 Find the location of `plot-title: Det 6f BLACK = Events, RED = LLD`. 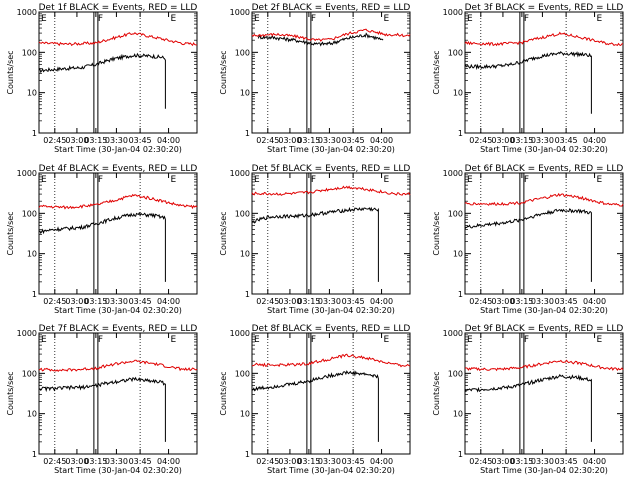

plot-title: Det 6f BLACK = Events, RED = LLD is located at coordinates (544, 169).